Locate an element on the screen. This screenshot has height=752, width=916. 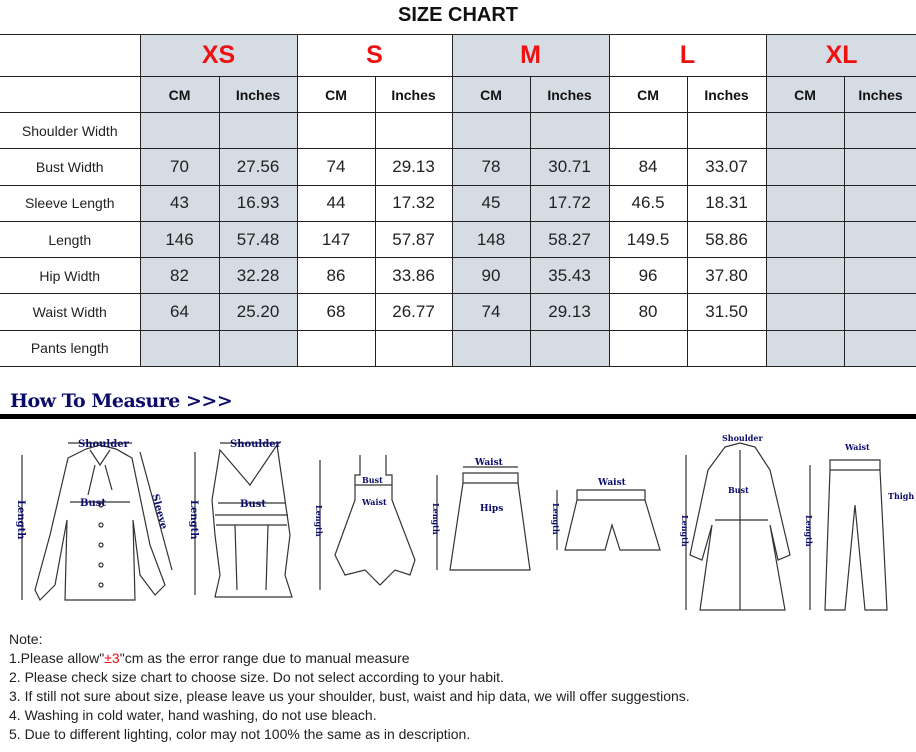
table-cell: 70 is located at coordinates (179, 167).